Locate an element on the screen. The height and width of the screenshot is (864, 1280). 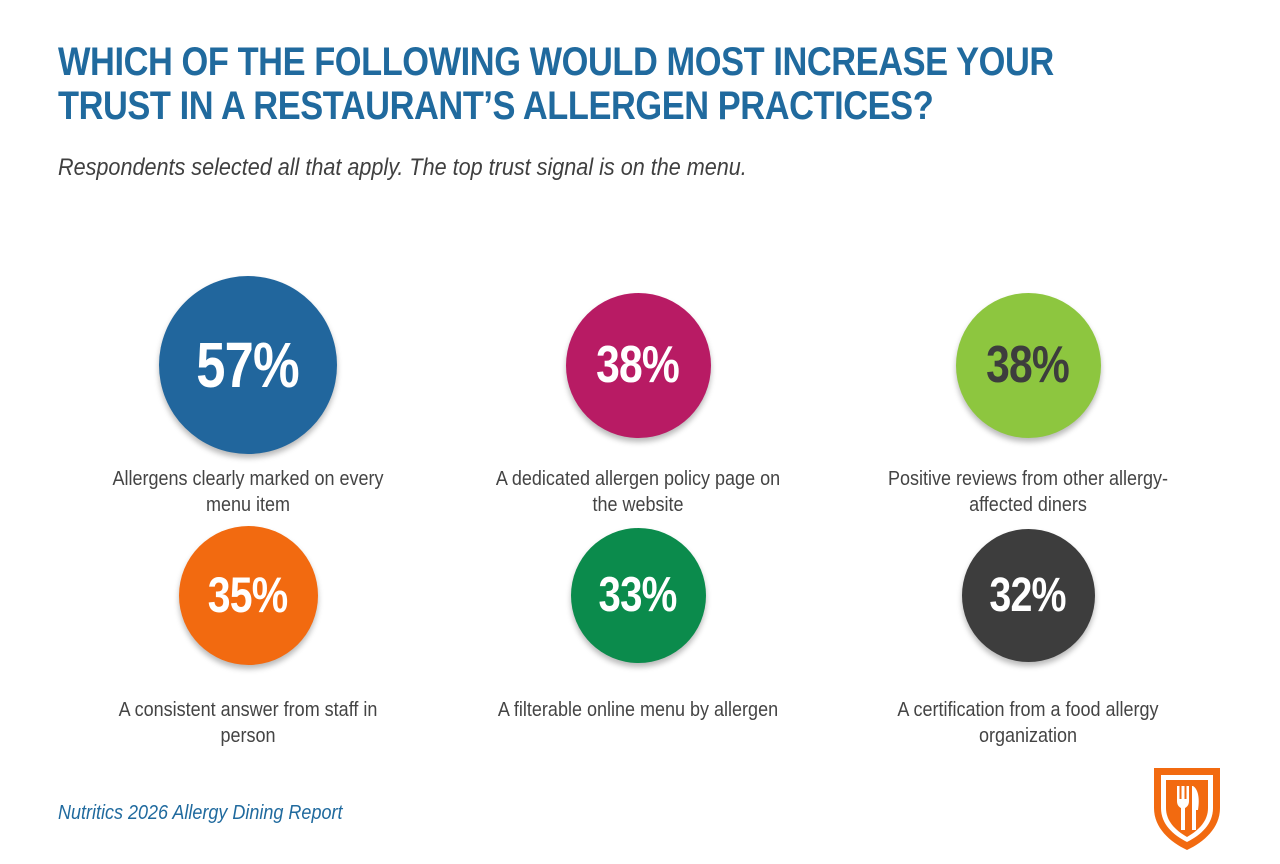
bubble: 57% is located at coordinates (248, 365).